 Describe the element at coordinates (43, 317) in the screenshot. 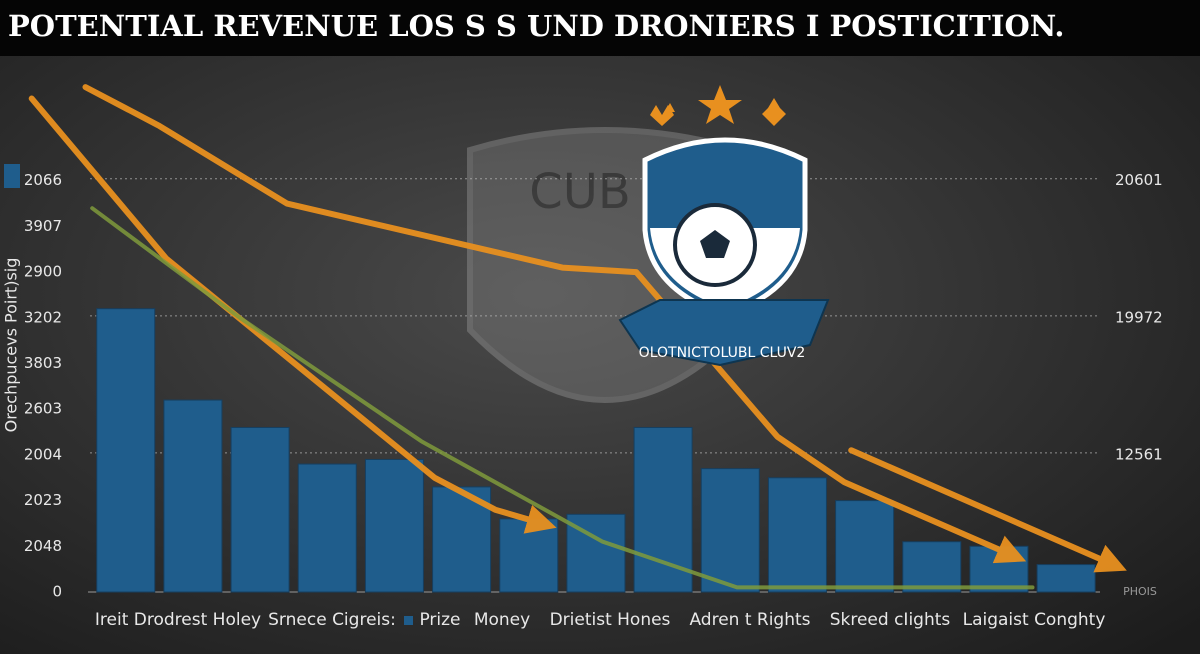

I see `y-tick-label: 3202` at that location.